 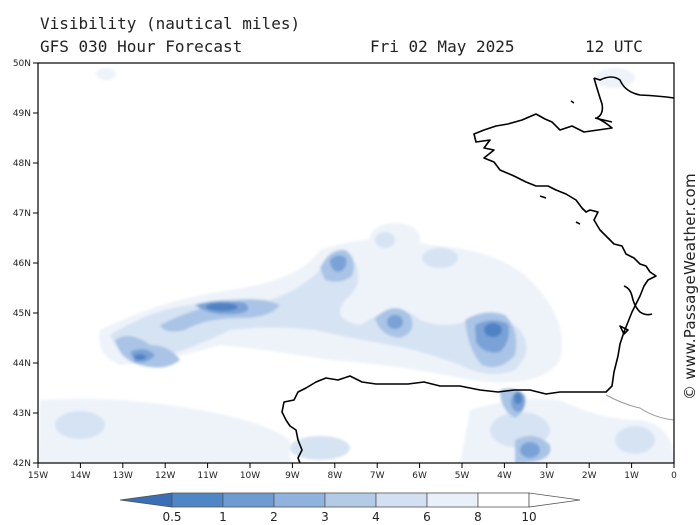 What do you see at coordinates (614, 46) in the screenshot?
I see `forecast-time-label: 12 UTC` at bounding box center [614, 46].